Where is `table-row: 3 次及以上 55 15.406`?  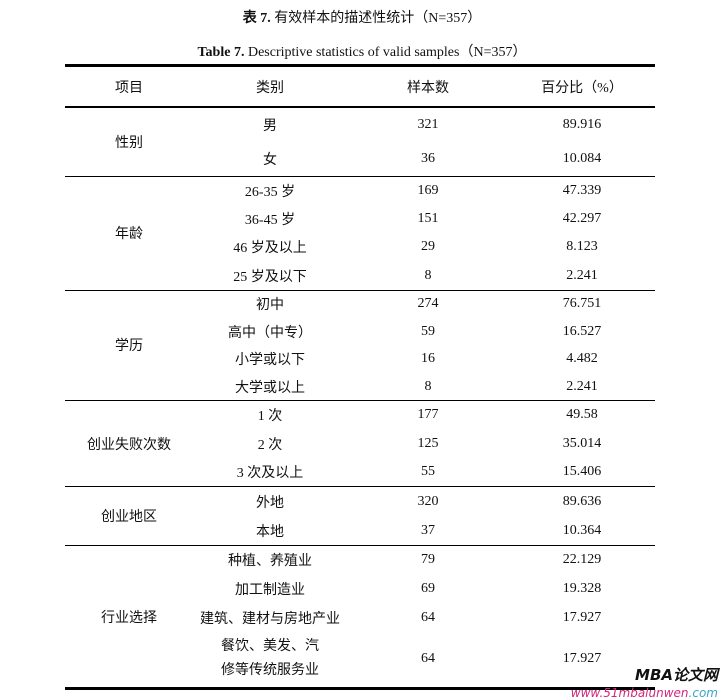 table-row: 3 次及以上 55 15.406 is located at coordinates (360, 472).